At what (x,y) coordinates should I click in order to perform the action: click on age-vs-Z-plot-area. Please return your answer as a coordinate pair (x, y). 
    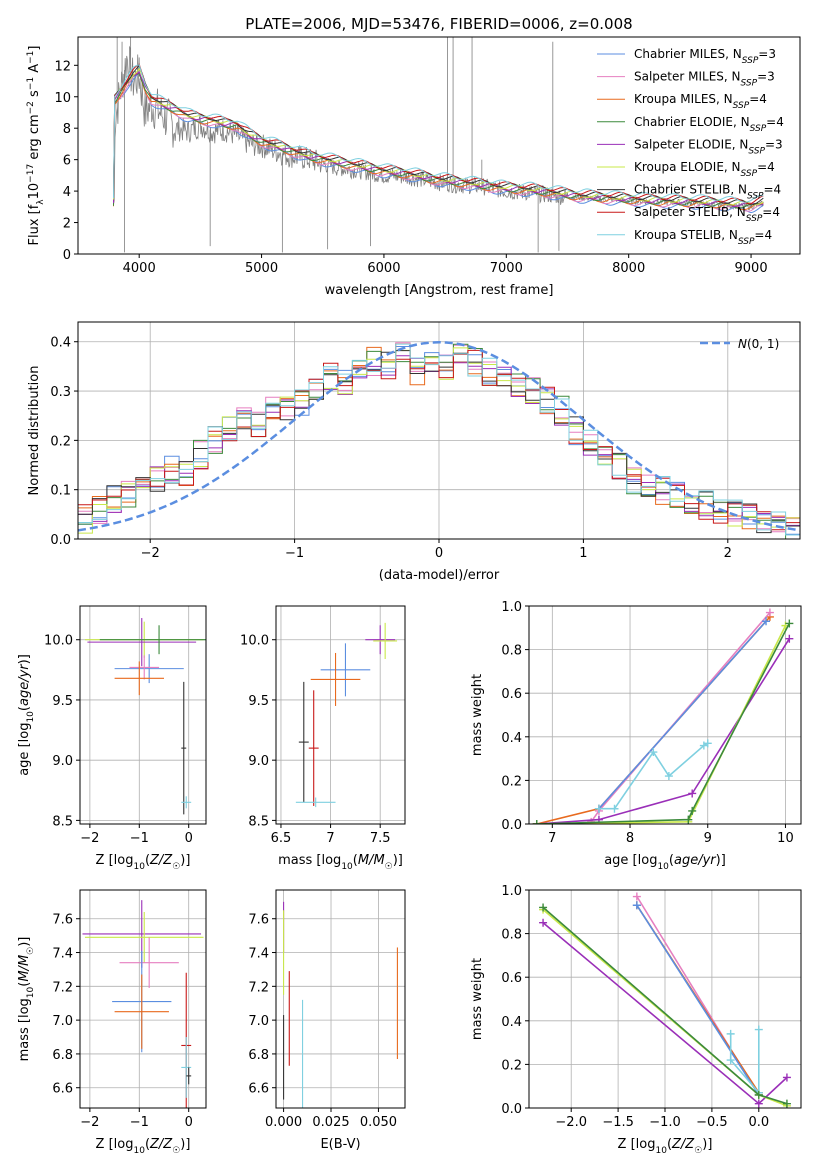
    Looking at the image, I should click on (145, 716).